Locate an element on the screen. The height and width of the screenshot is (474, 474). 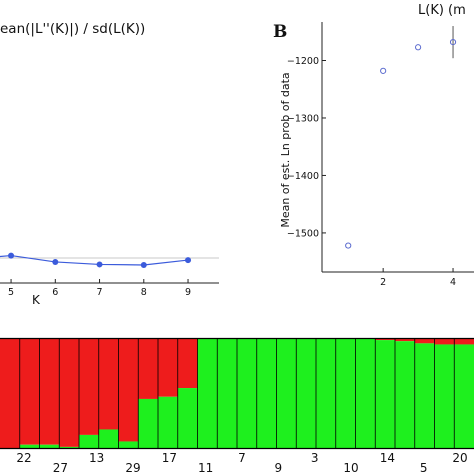
delta-k-title: ean(|L''(K)|) / sd(L(K)) is located at coordinates (72, 29).